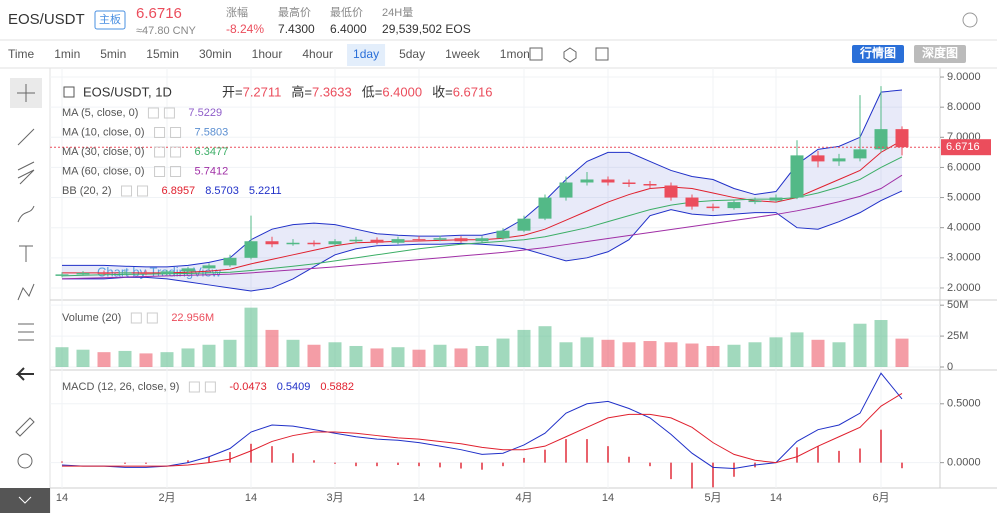 Image resolution: width=997 pixels, height=513 pixels. What do you see at coordinates (26, 292) in the screenshot?
I see `pattern-tool` at bounding box center [26, 292].